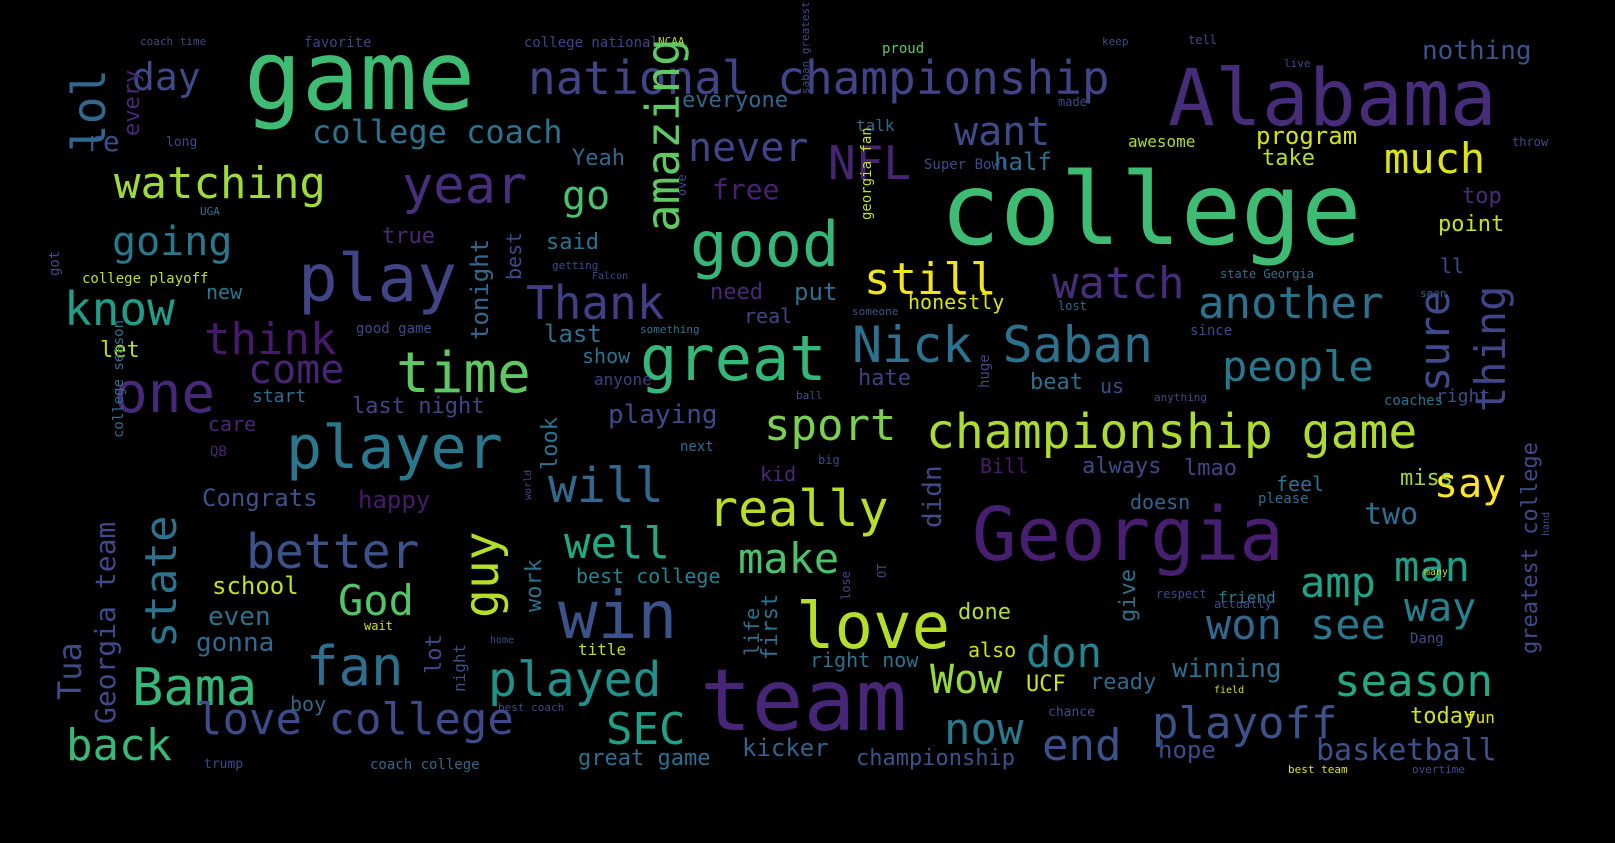  What do you see at coordinates (606, 356) in the screenshot?
I see `word-show: show` at bounding box center [606, 356].